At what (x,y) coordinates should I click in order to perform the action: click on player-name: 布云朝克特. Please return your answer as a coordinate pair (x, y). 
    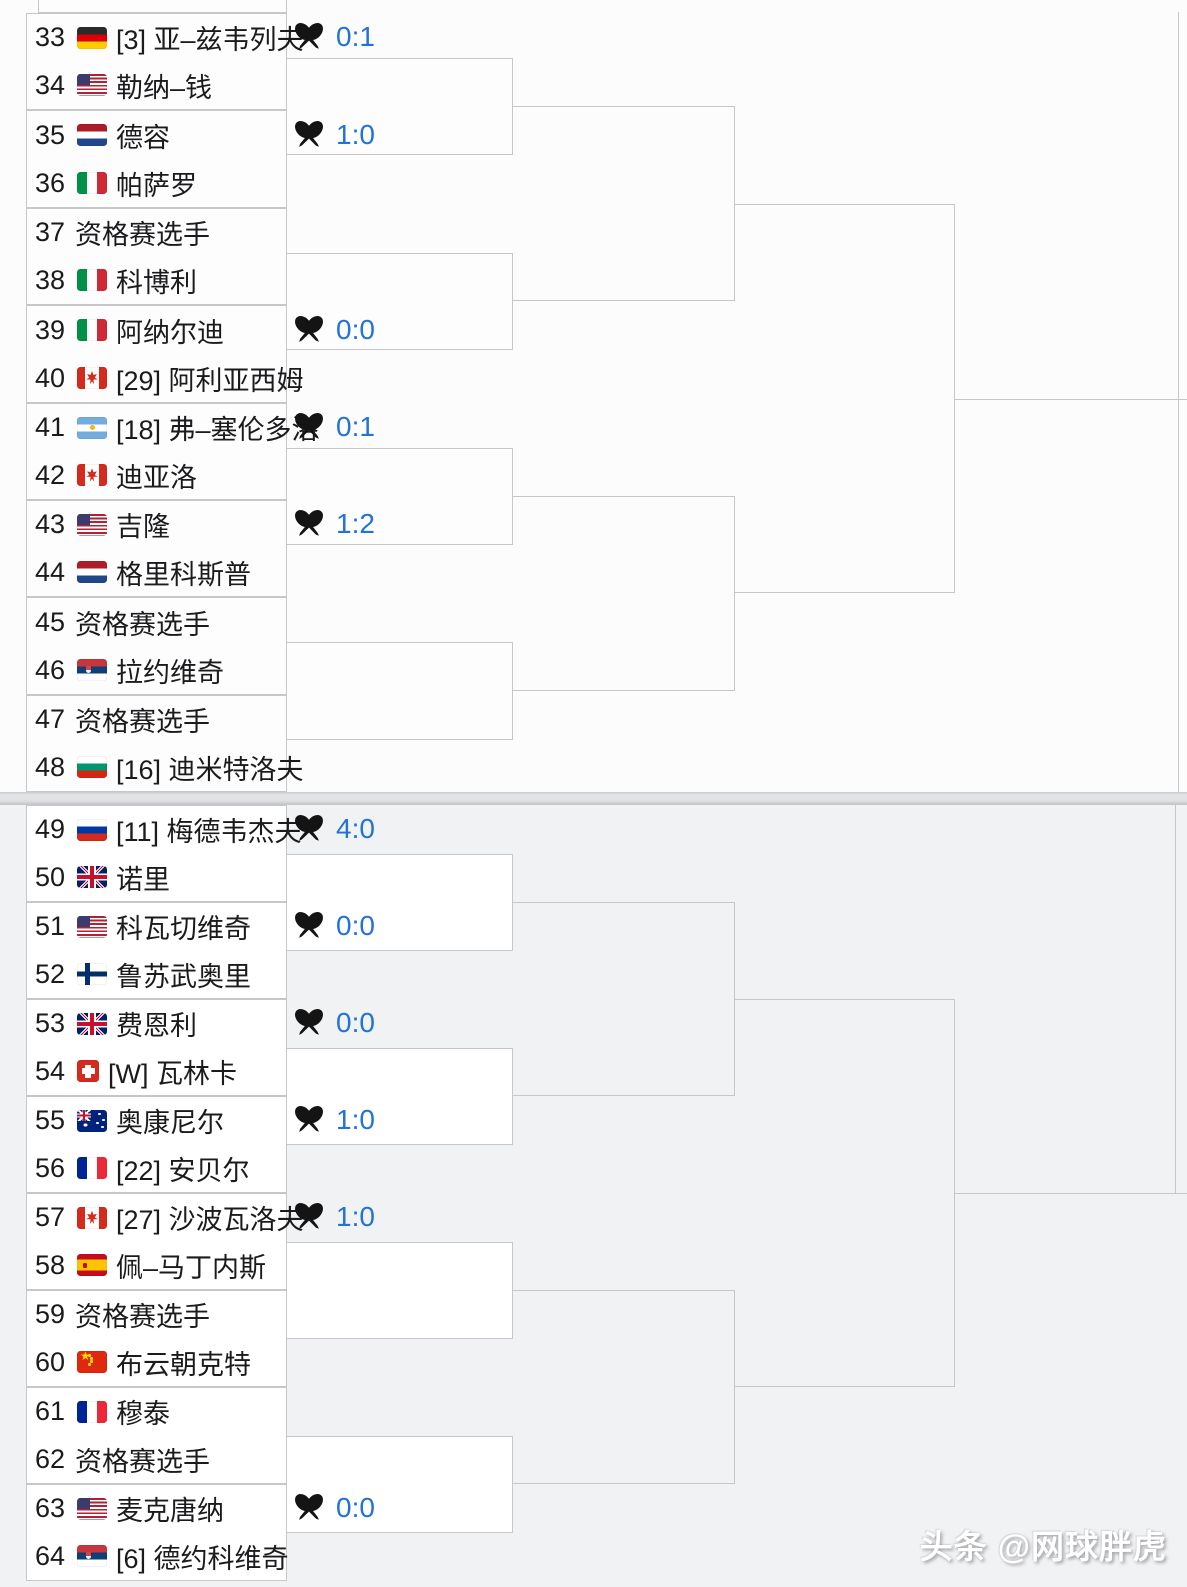
    Looking at the image, I should click on (183, 1364).